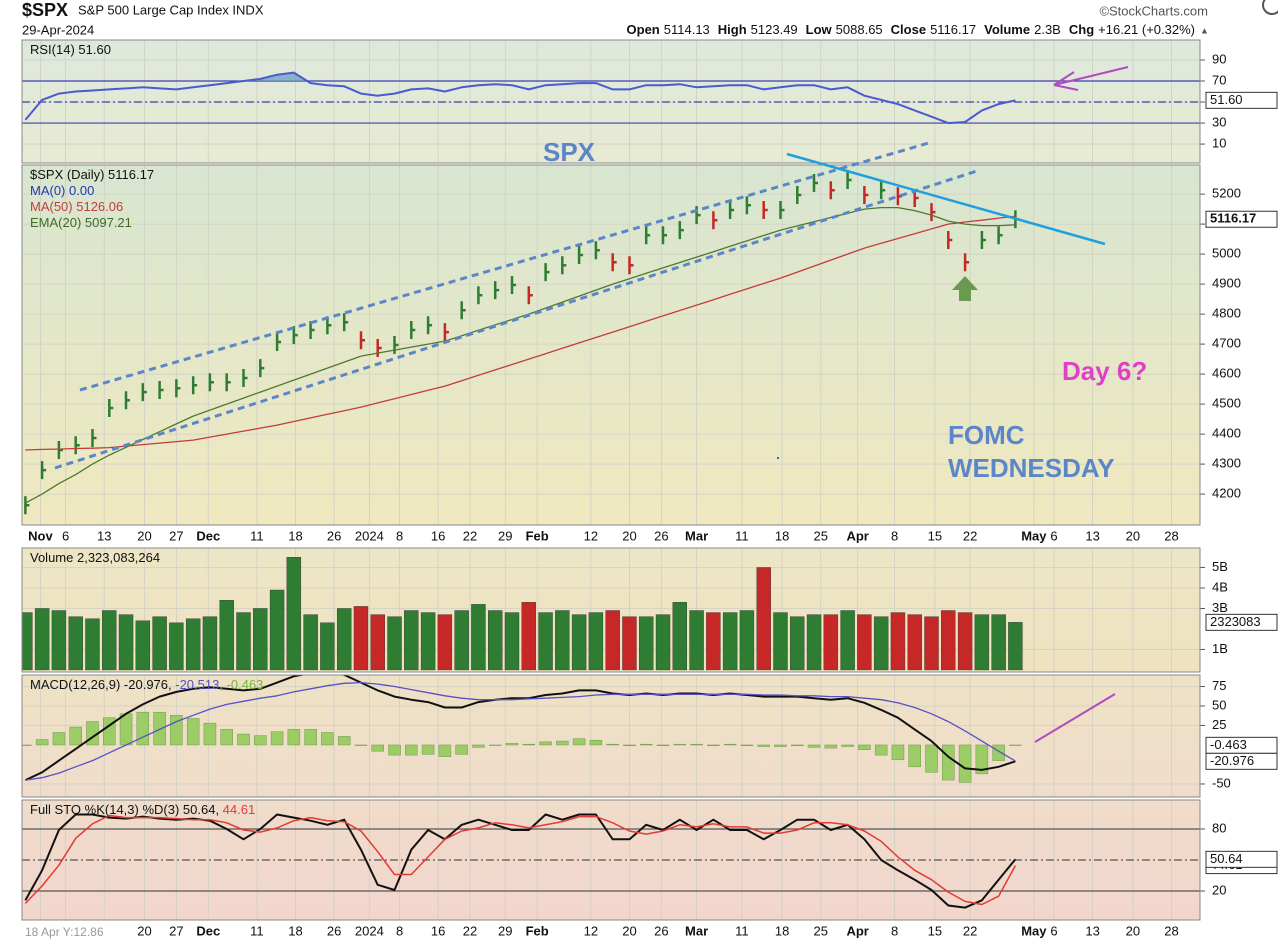  What do you see at coordinates (101, 684) in the screenshot?
I see `legend-text: MACD(12,26,9) -20.976,` at bounding box center [101, 684].